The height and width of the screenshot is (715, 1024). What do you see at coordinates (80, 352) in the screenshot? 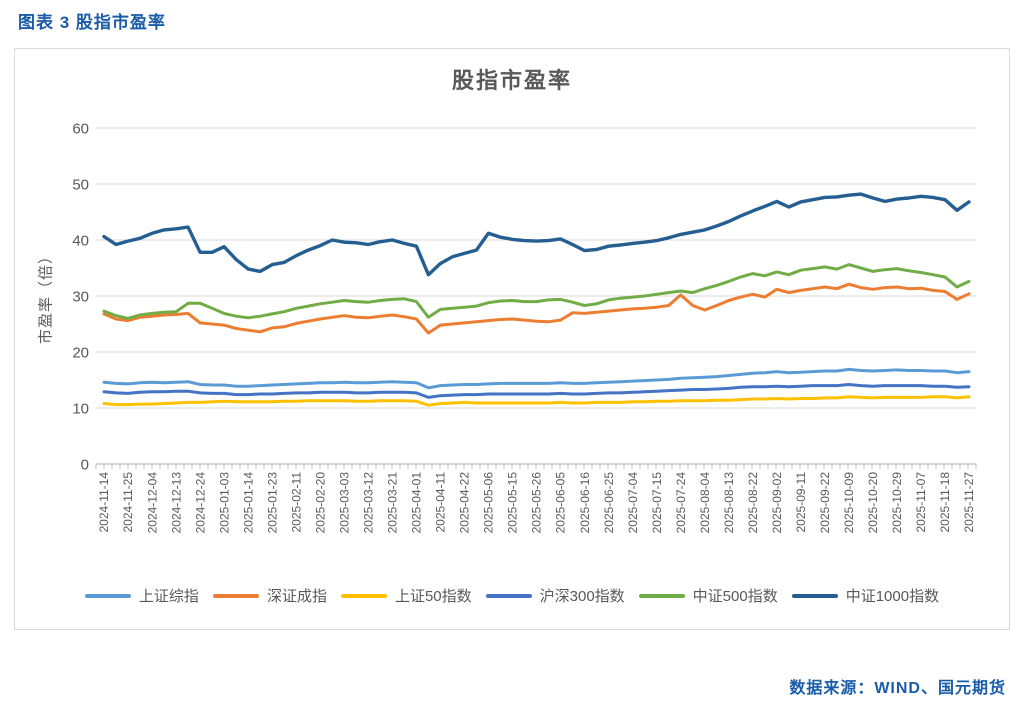
I see `y-tick-label: 20` at bounding box center [80, 352].